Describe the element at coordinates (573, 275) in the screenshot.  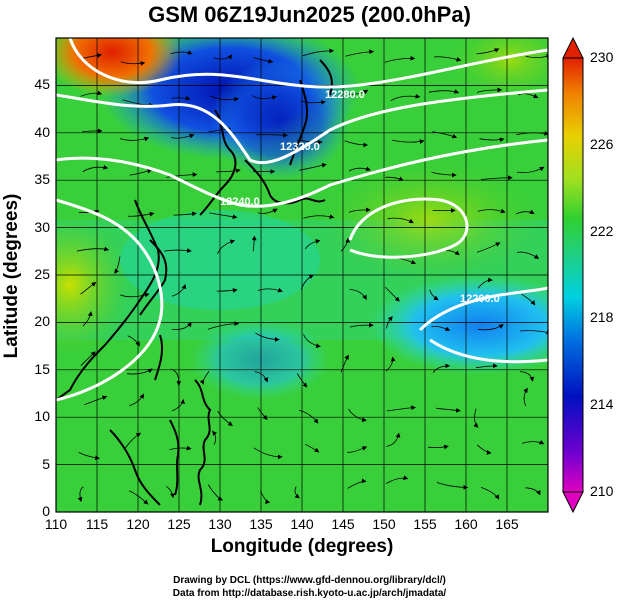
I see `colorbar` at that location.